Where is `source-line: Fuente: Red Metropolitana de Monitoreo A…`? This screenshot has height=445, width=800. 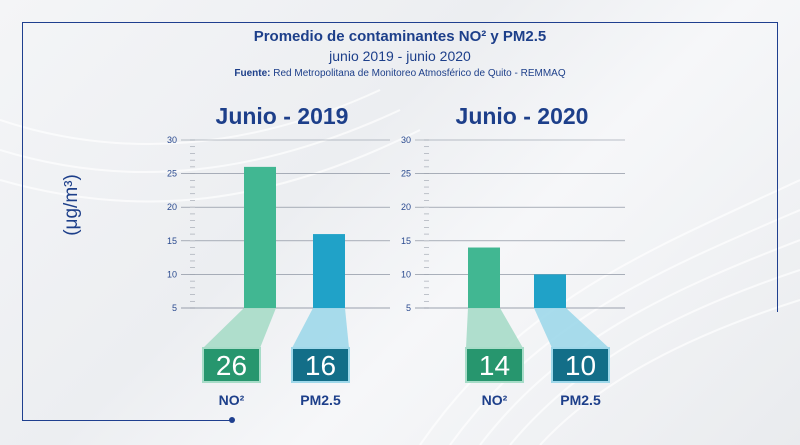
source-line: Fuente: Red Metropolitana de Monitoreo A… is located at coordinates (400, 73).